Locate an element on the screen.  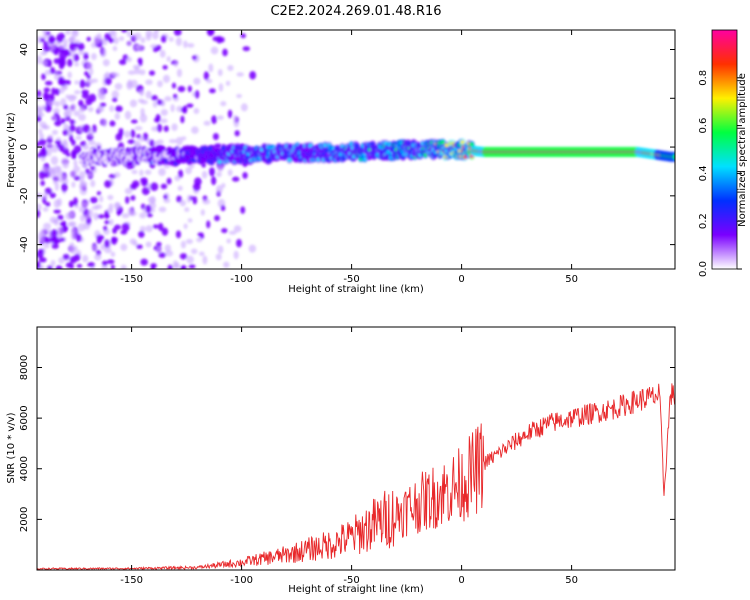
colorbar-gradient is located at coordinates (724, 149).